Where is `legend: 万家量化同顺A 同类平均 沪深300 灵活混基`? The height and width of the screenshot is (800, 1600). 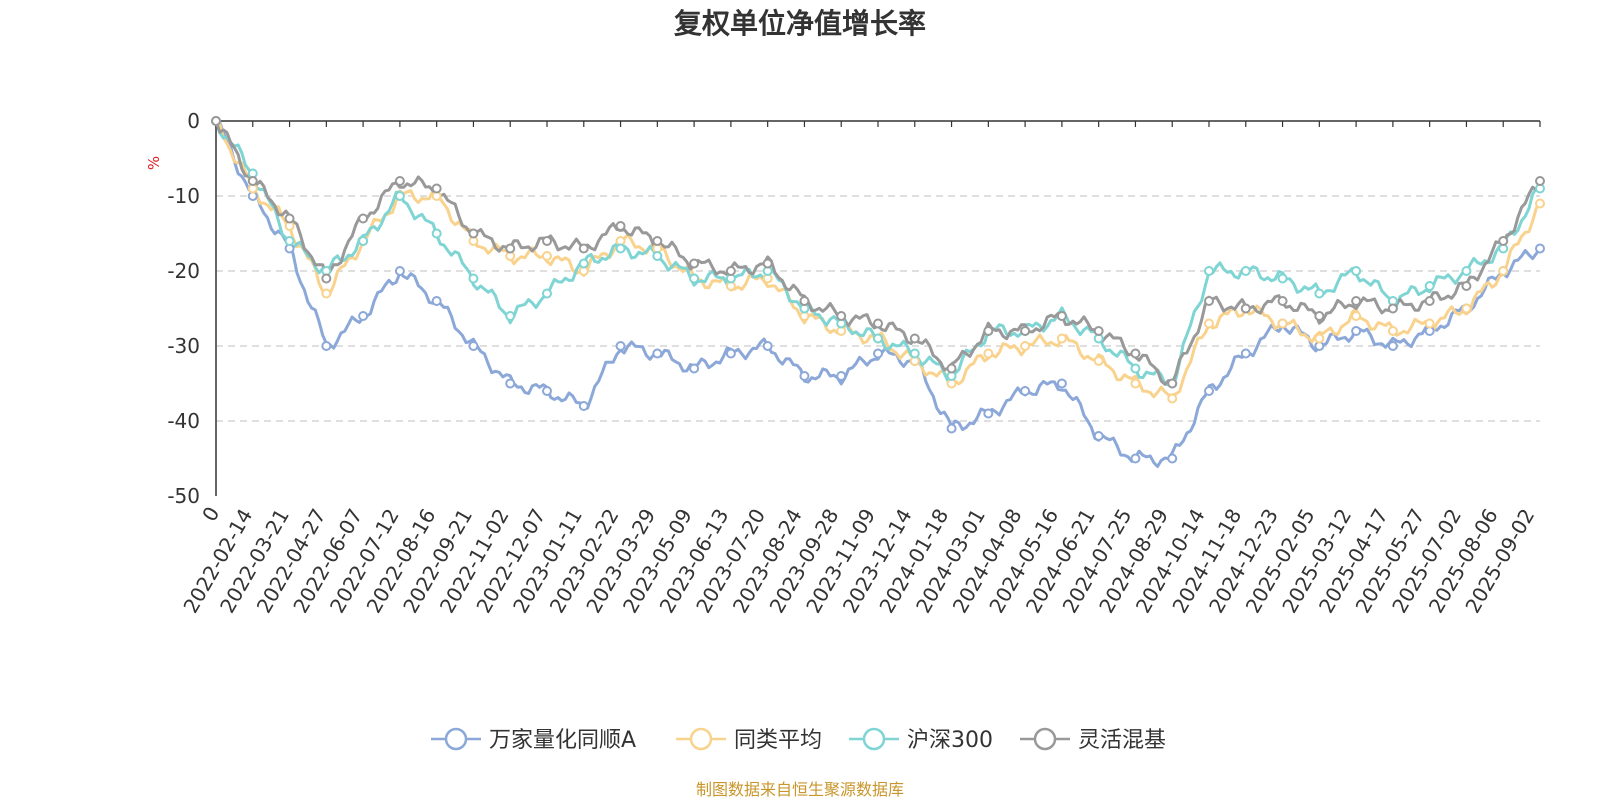
legend: 万家量化同顺A 同类平均 沪深300 灵活混基 is located at coordinates (798, 740).